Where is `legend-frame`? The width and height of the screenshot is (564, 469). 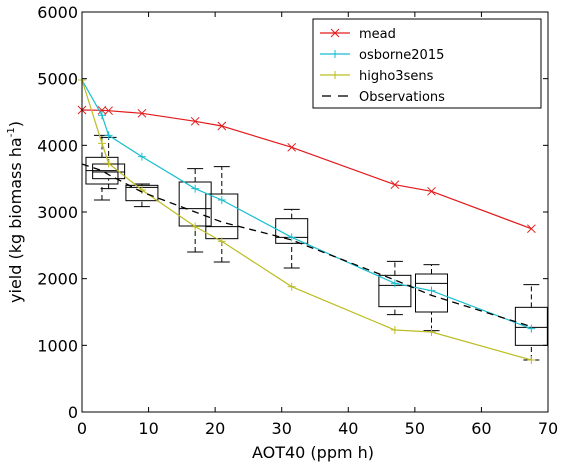 legend-frame is located at coordinates (427, 63).